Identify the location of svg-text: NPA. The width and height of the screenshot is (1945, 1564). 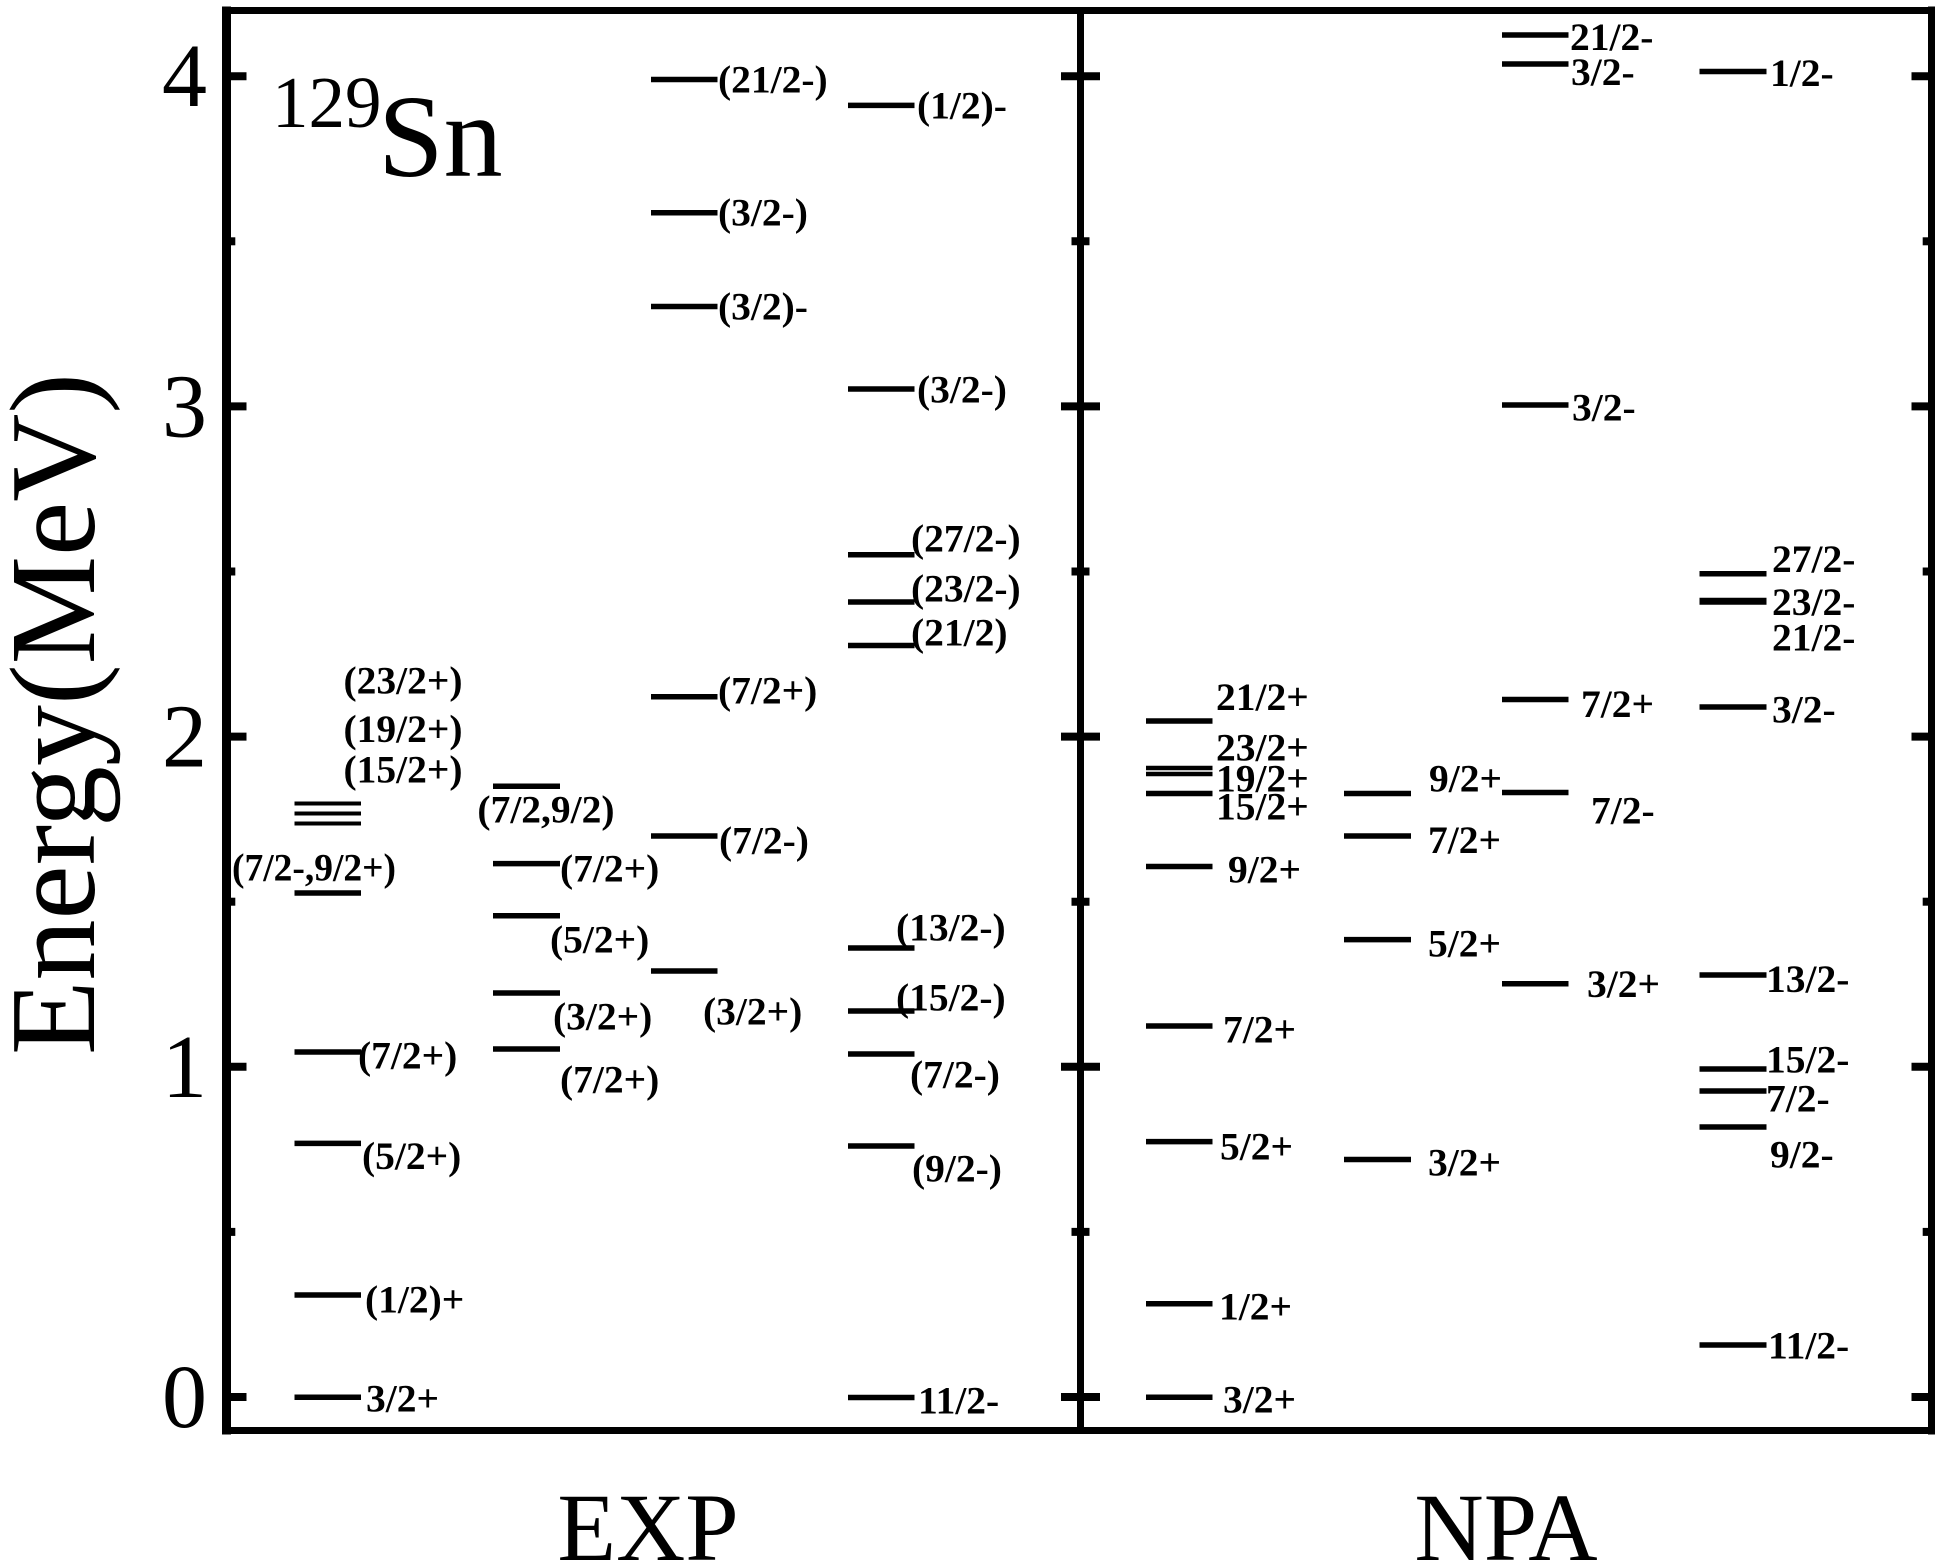
(1505, 1519).